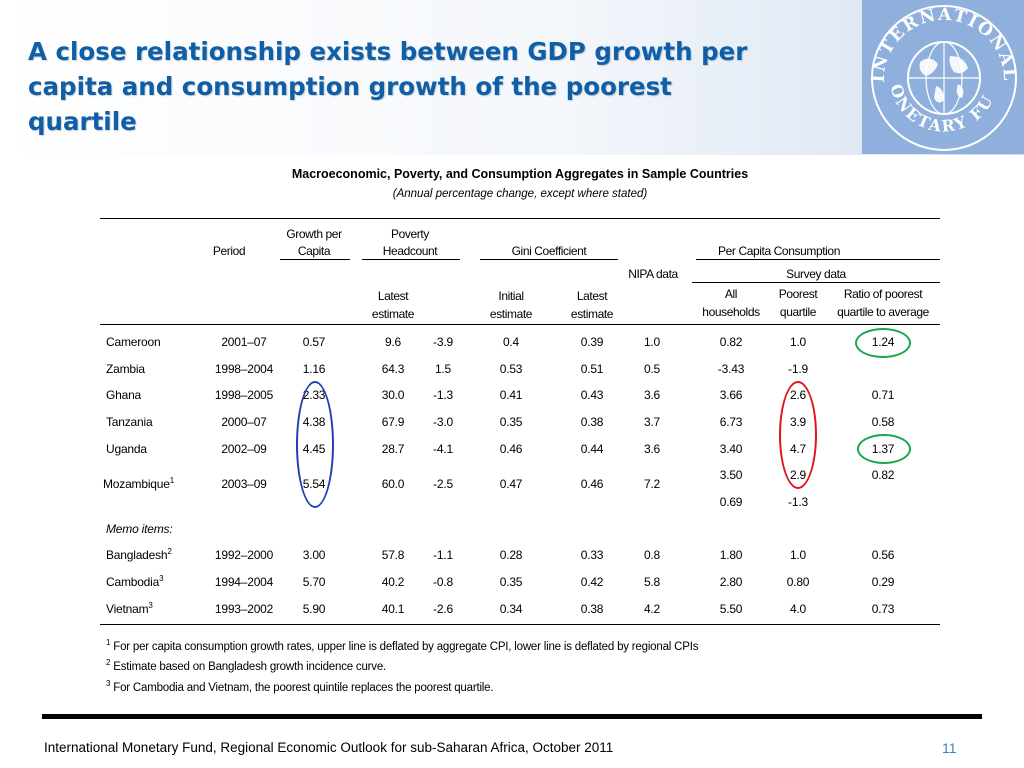 The image size is (1024, 768). Describe the element at coordinates (798, 369) in the screenshot. I see `table-cell-poorest: -1.9` at that location.